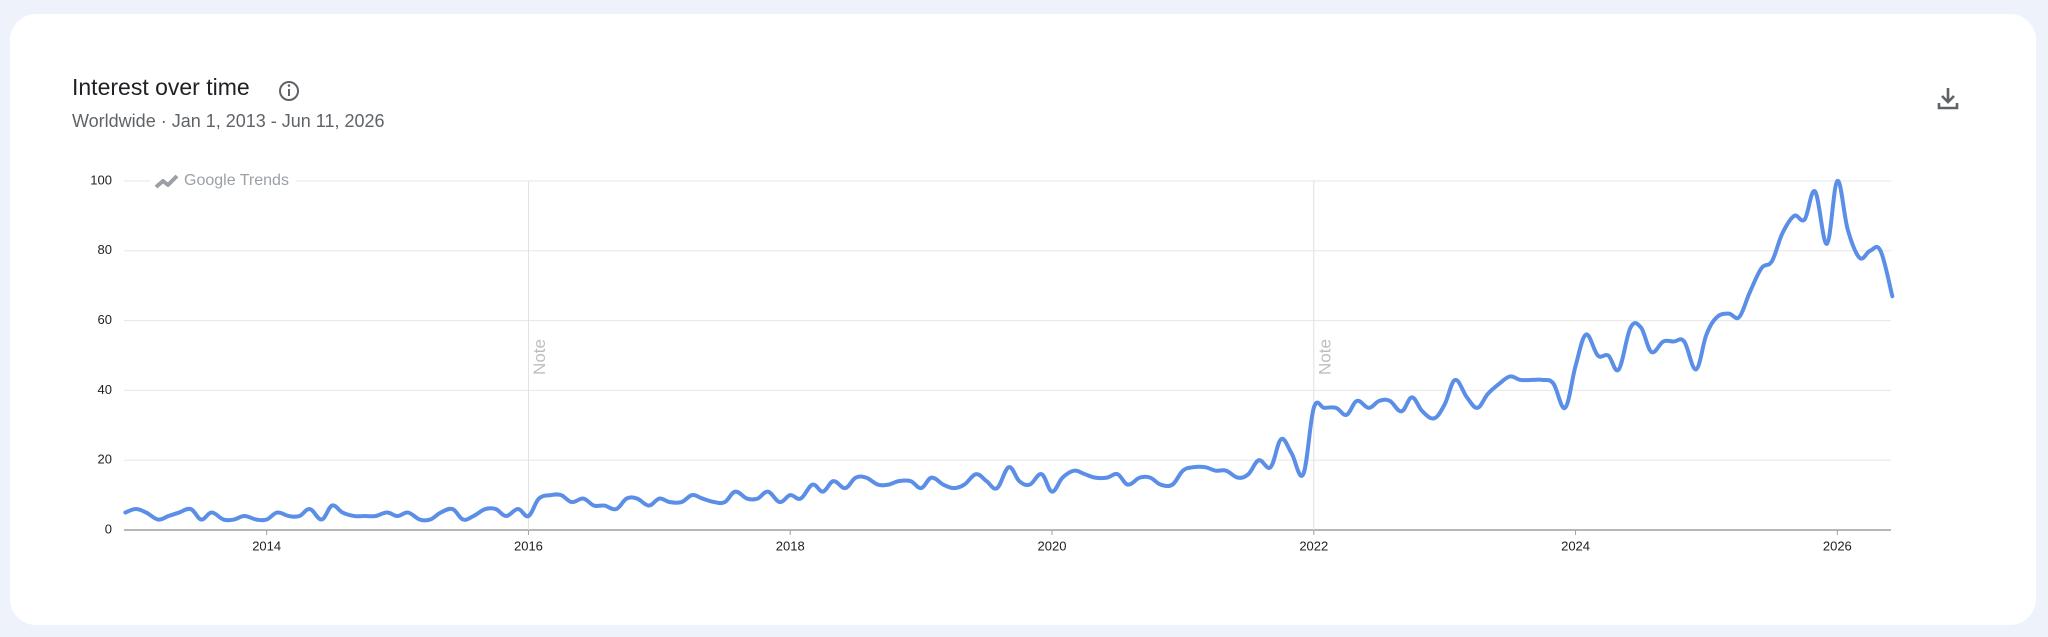  What do you see at coordinates (228, 121) in the screenshot?
I see `chart-subtitle: Worldwide · Jan 1, 2013 - Jun 11, 2026` at bounding box center [228, 121].